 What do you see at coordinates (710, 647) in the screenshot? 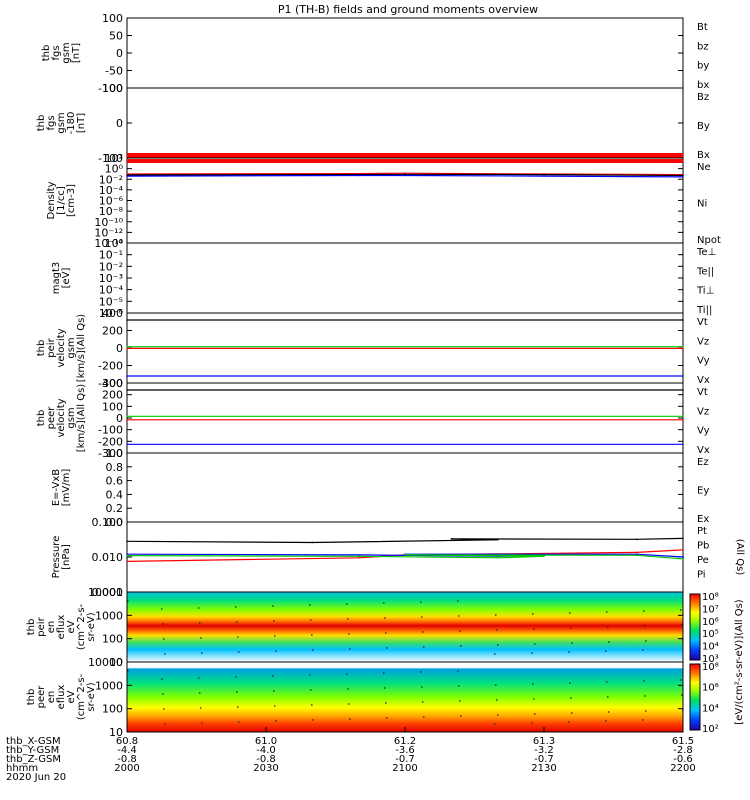
I see `colorbar-tick-label: 10⁴` at bounding box center [710, 647].